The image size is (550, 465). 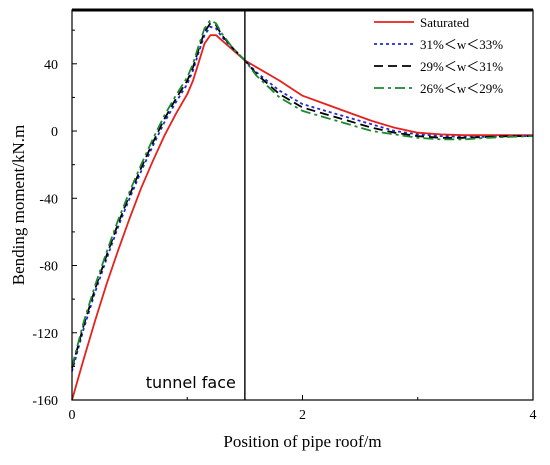 What do you see at coordinates (18, 205) in the screenshot?
I see `y-axis-title: Bending moment/kN.m` at bounding box center [18, 205].